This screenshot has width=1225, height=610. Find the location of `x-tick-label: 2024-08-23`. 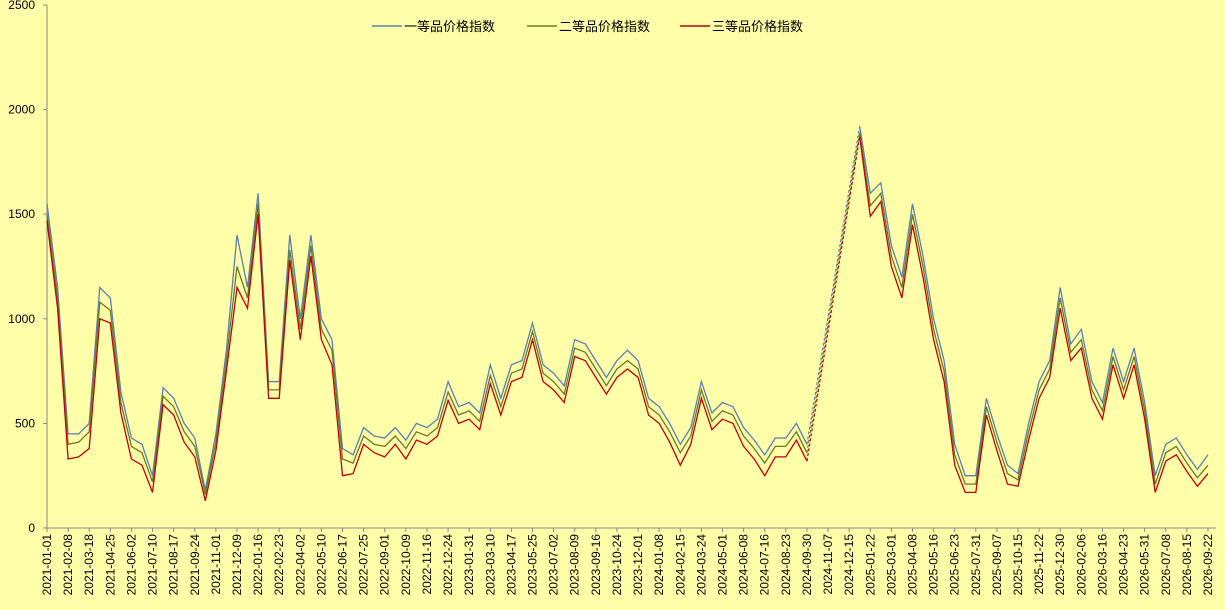

x-tick-label: 2024-08-23 is located at coordinates (786, 565).